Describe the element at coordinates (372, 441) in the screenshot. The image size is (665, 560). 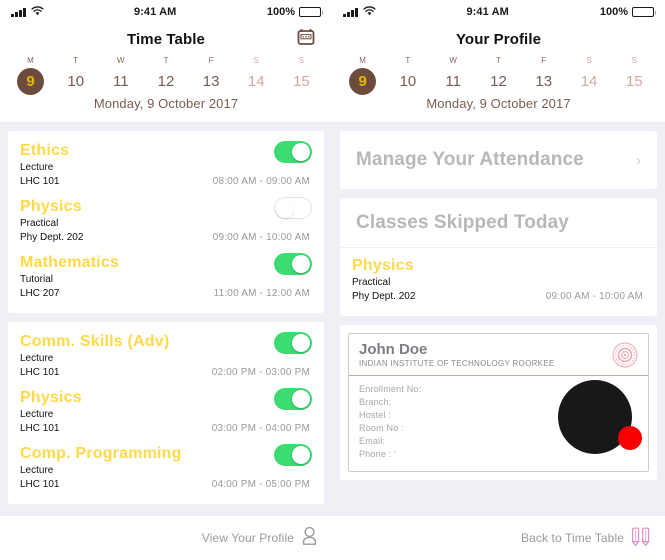
I see `id-field-email: Email:` at that location.